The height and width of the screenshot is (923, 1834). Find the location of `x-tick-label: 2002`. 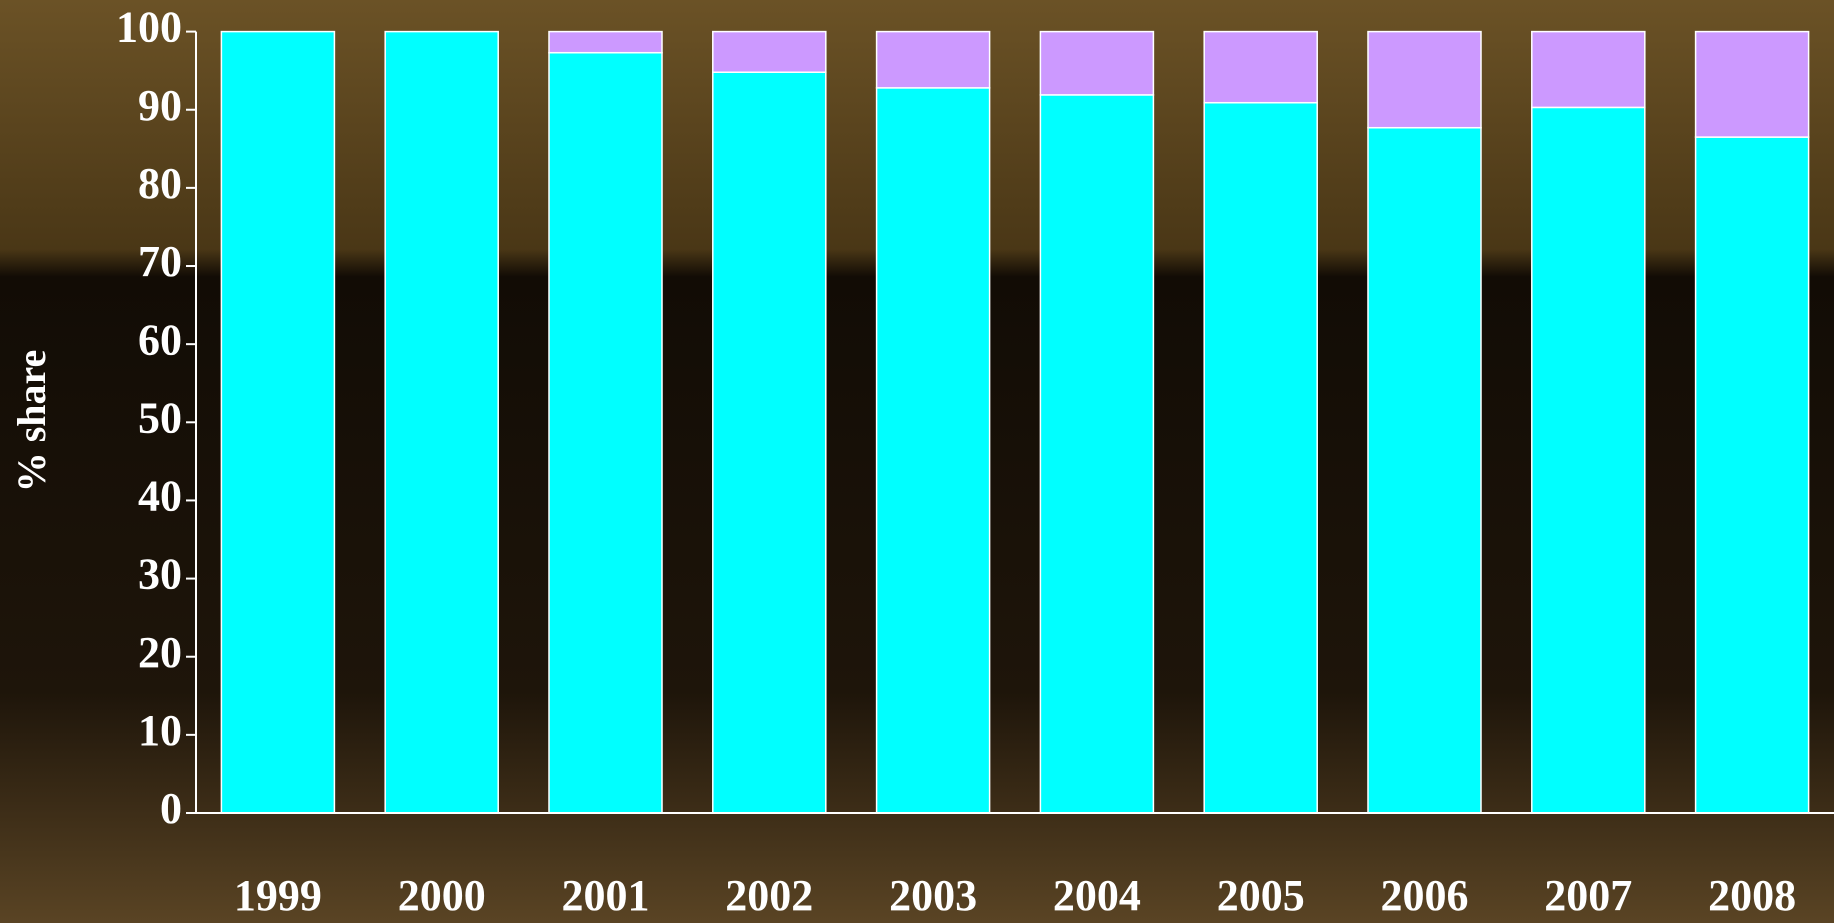

x-tick-label: 2002 is located at coordinates (769, 895).